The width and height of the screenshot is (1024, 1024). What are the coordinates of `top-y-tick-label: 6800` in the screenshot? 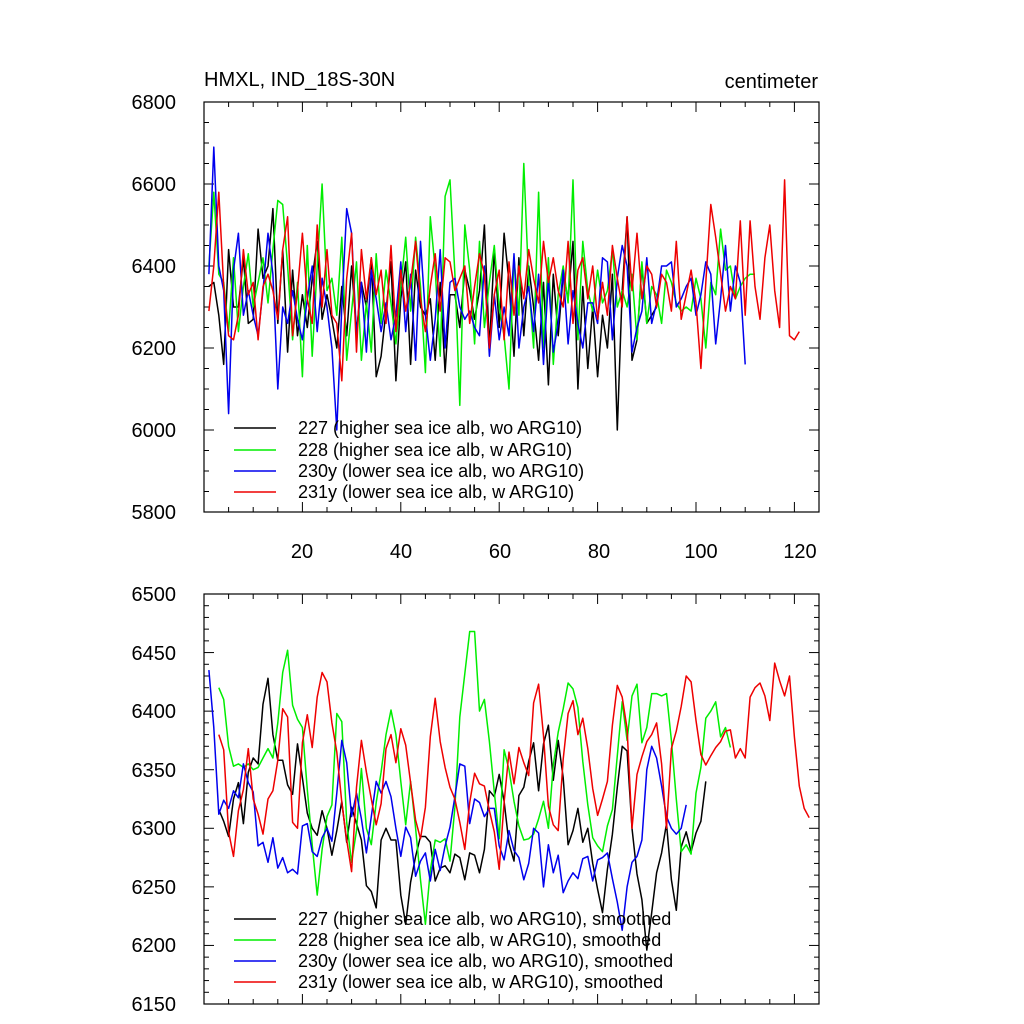 It's located at (154, 103).